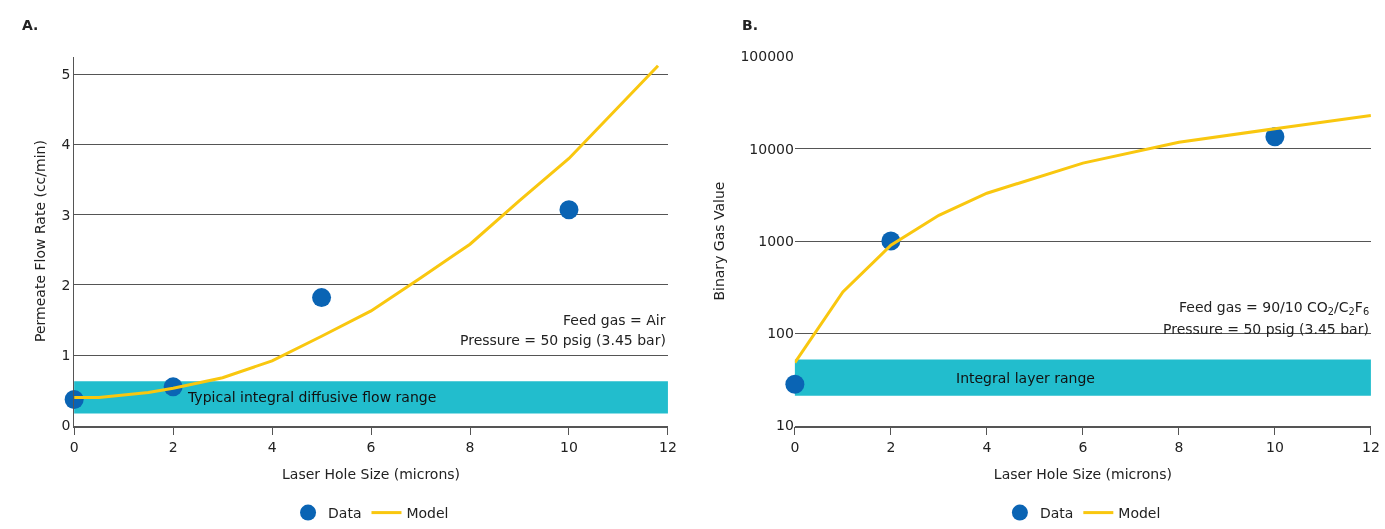  Describe the element at coordinates (750, 25) in the screenshot. I see `chart-title: B.` at that location.